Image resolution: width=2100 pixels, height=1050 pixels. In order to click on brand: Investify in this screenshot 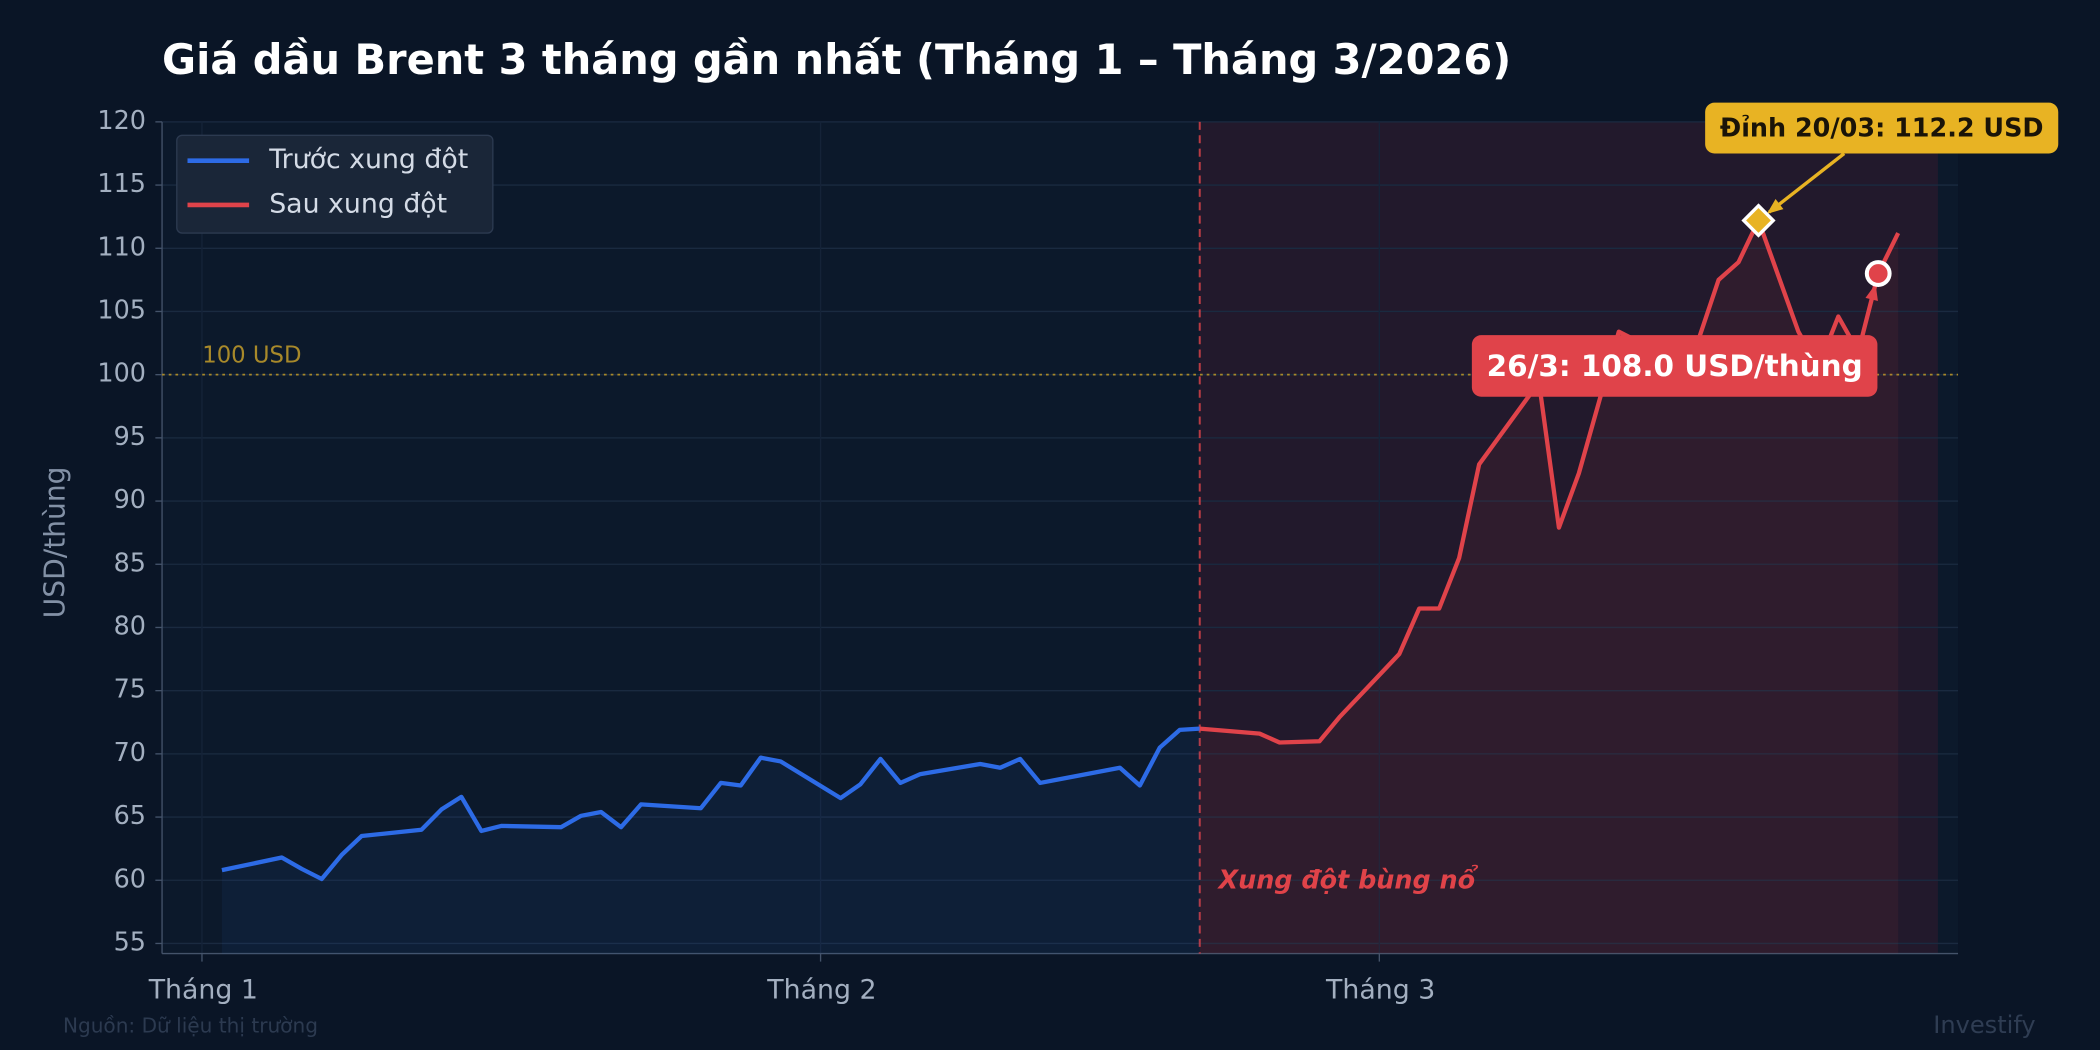, I will do `click(1984, 1025)`.